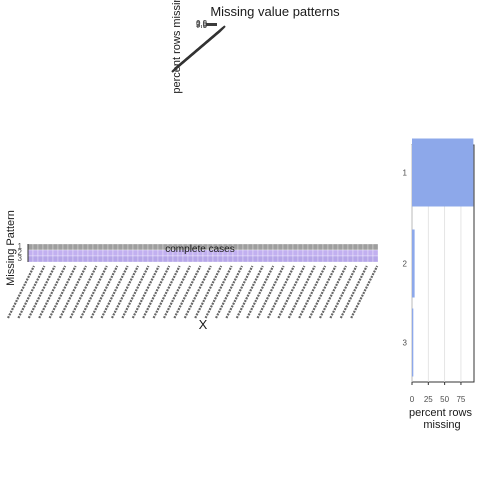 The image size is (480, 480). What do you see at coordinates (211, 24) in the screenshot?
I see `top-bar` at bounding box center [211, 24].